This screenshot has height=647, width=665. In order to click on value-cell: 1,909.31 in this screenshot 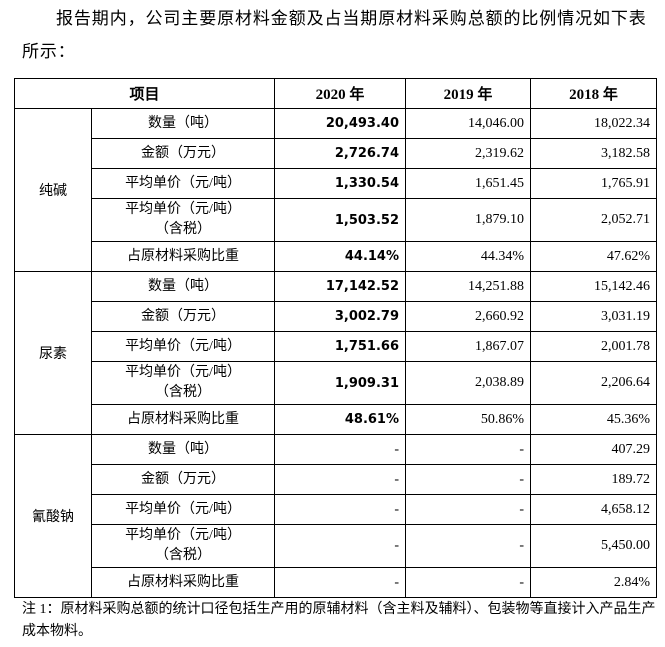, I will do `click(340, 383)`.